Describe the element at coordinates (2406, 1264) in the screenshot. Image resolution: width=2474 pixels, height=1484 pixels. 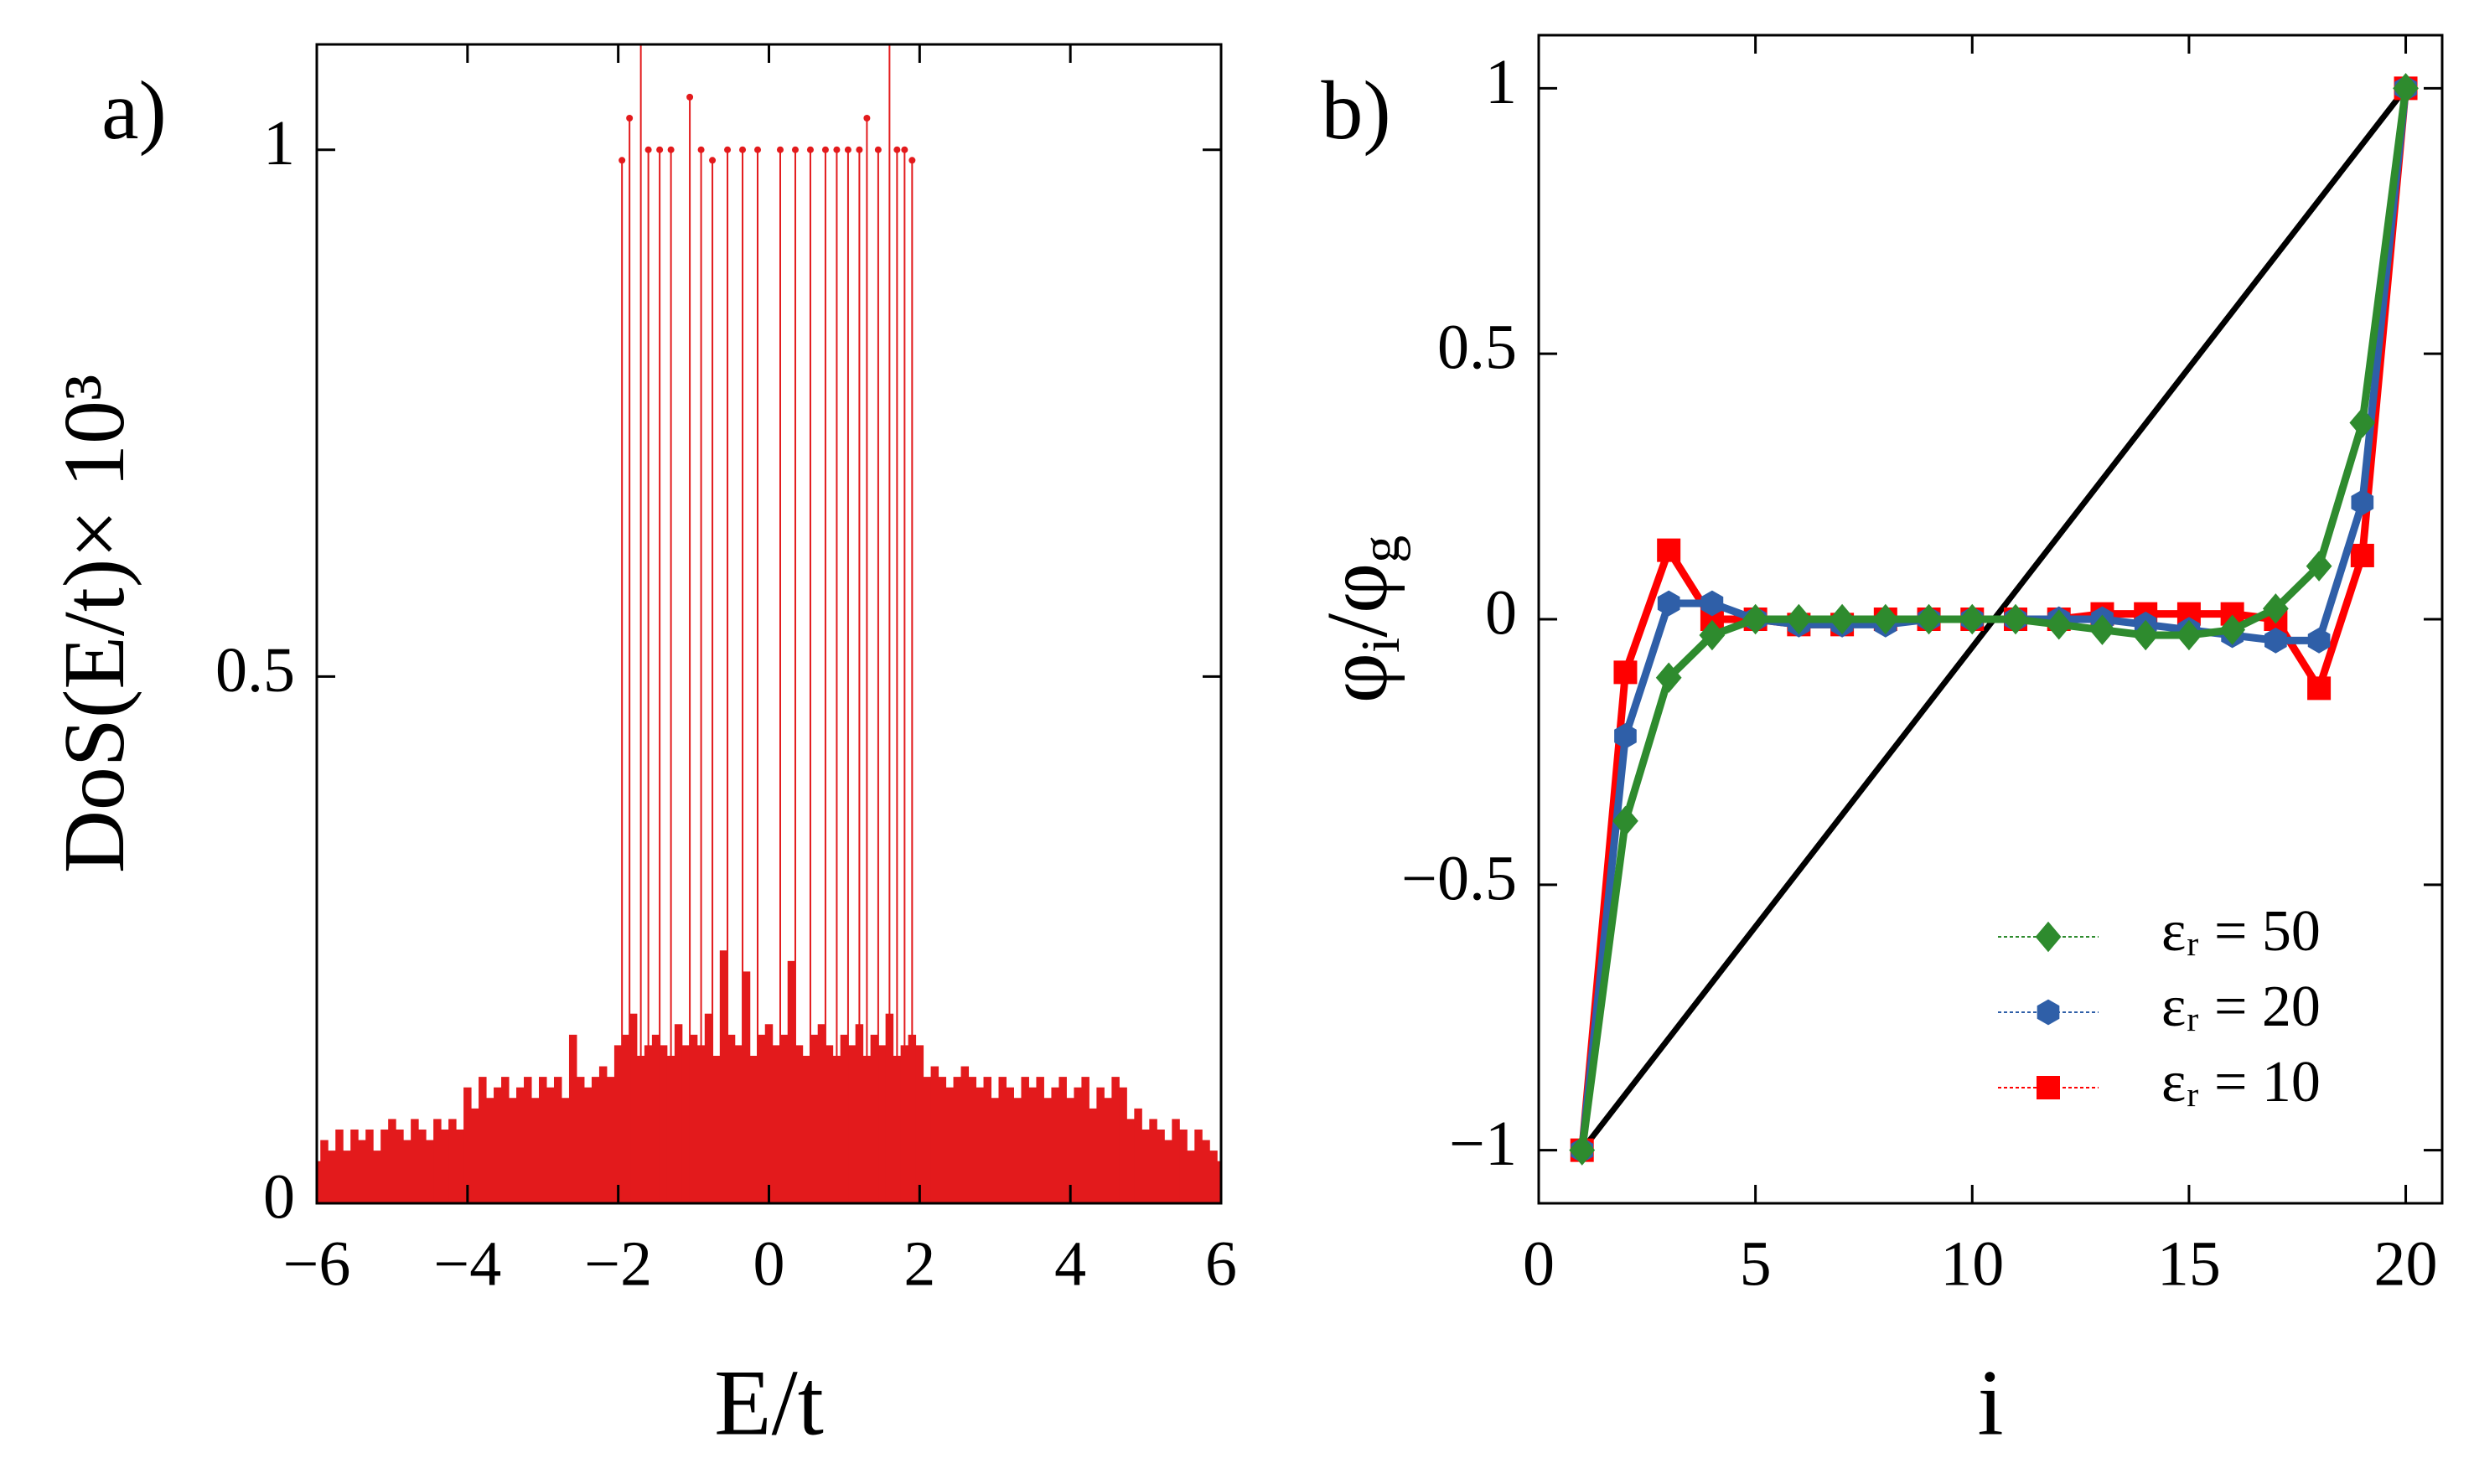
I see `x-tick-label: 20` at that location.